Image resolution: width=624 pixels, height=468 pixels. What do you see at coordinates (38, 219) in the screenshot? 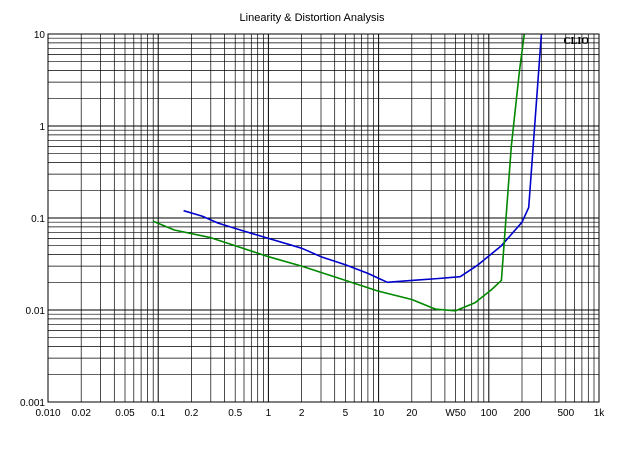
I see `y-tick-label: 0.1` at bounding box center [38, 219].